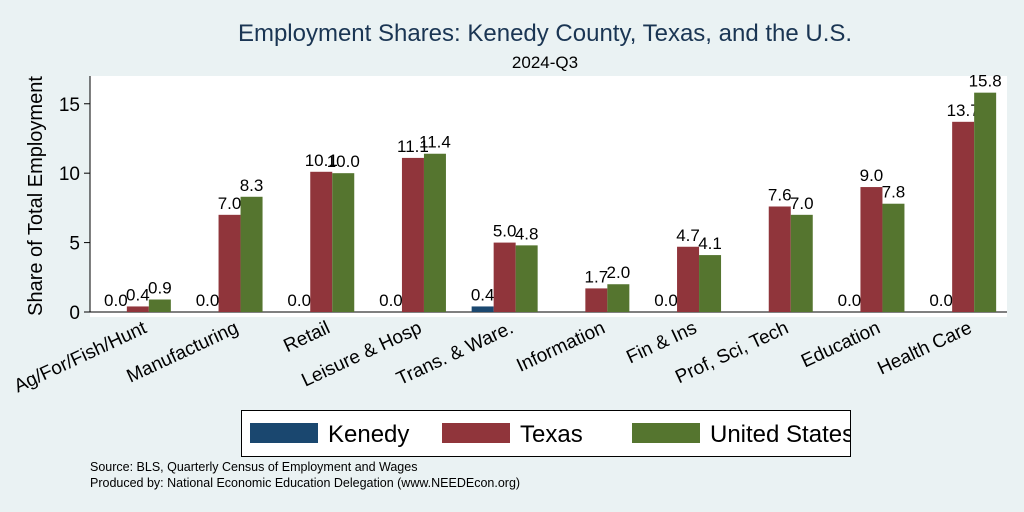 The width and height of the screenshot is (1024, 512). What do you see at coordinates (963, 110) in the screenshot?
I see `data-label: 13.7` at bounding box center [963, 110].